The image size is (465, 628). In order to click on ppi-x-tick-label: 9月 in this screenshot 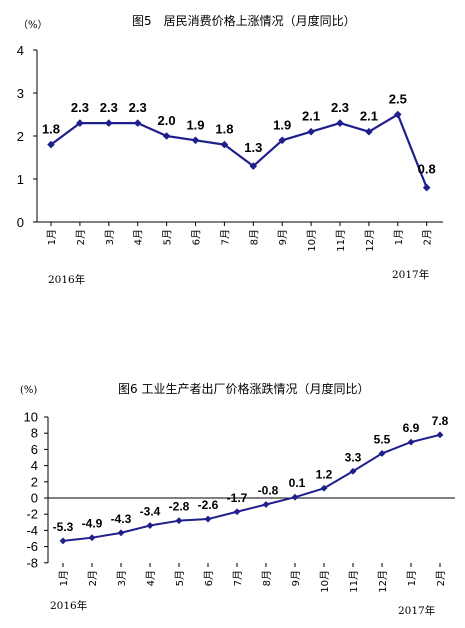, I will do `click(296, 578)`.